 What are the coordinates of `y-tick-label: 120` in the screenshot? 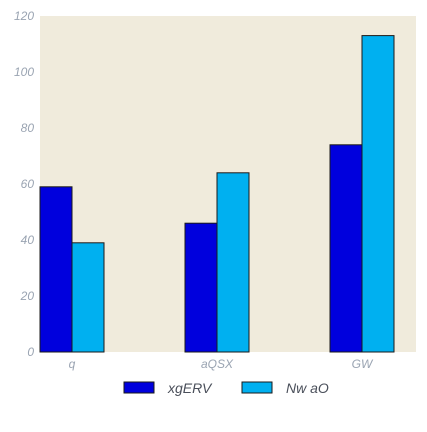 It's located at (24, 16).